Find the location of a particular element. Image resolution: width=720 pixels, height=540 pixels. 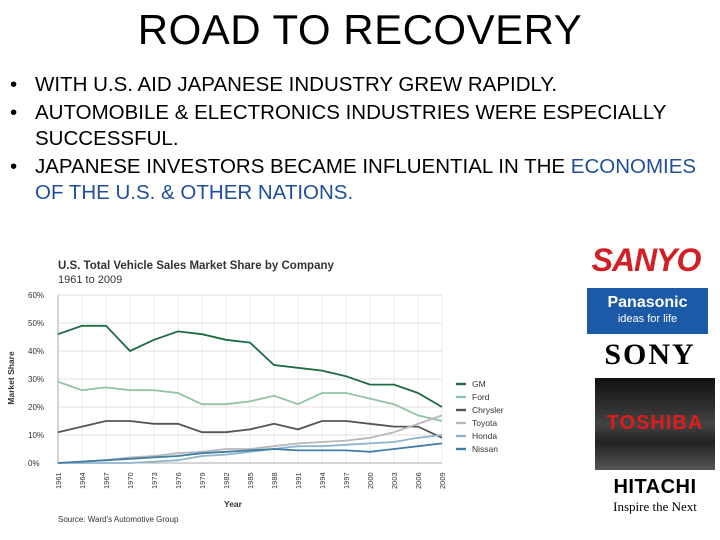

panasonic-tagline: ideas for life is located at coordinates (647, 319).